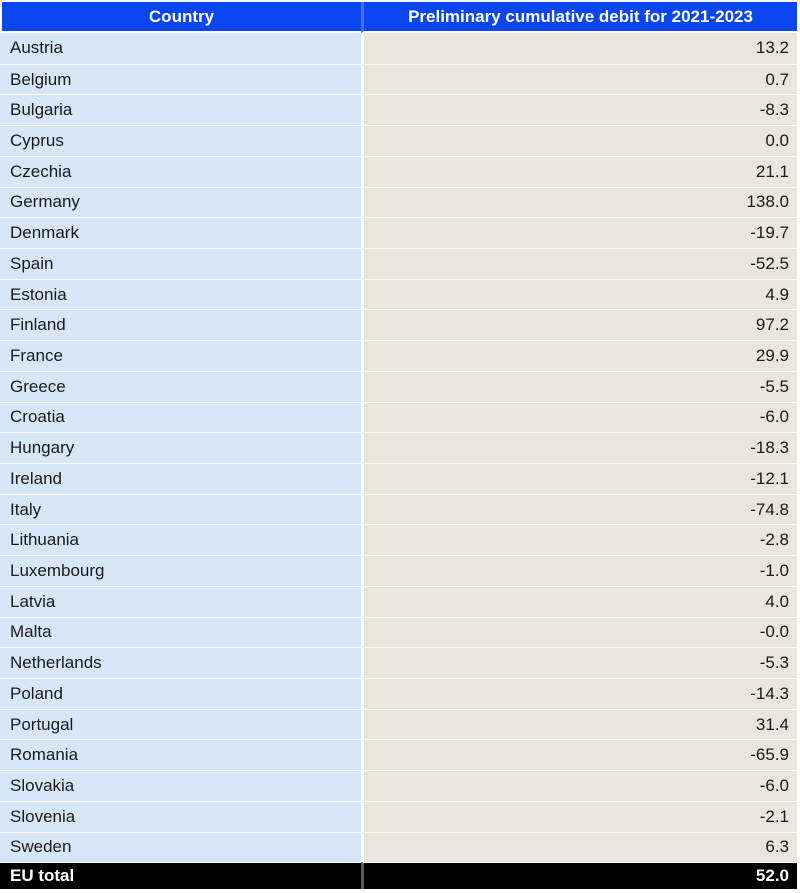 The image size is (800, 893). What do you see at coordinates (579, 325) in the screenshot?
I see `value-cell: 97.2` at bounding box center [579, 325].